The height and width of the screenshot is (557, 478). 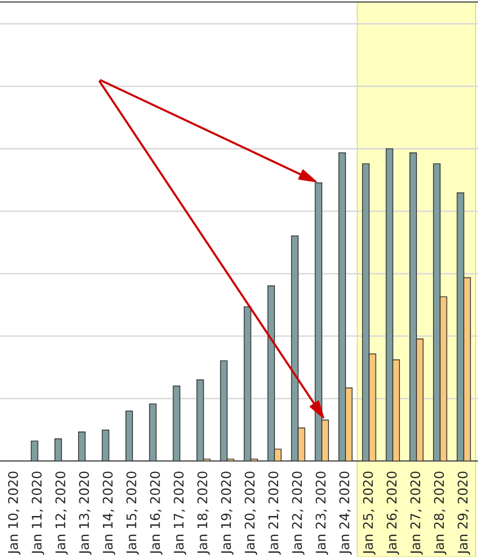 What do you see at coordinates (416, 513) in the screenshot?
I see `x-tick-label: Jan 27, 2020` at bounding box center [416, 513].